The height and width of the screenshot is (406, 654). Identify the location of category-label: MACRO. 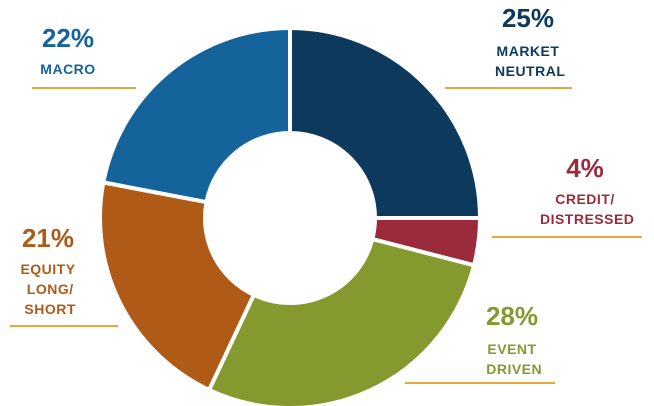
(67, 69).